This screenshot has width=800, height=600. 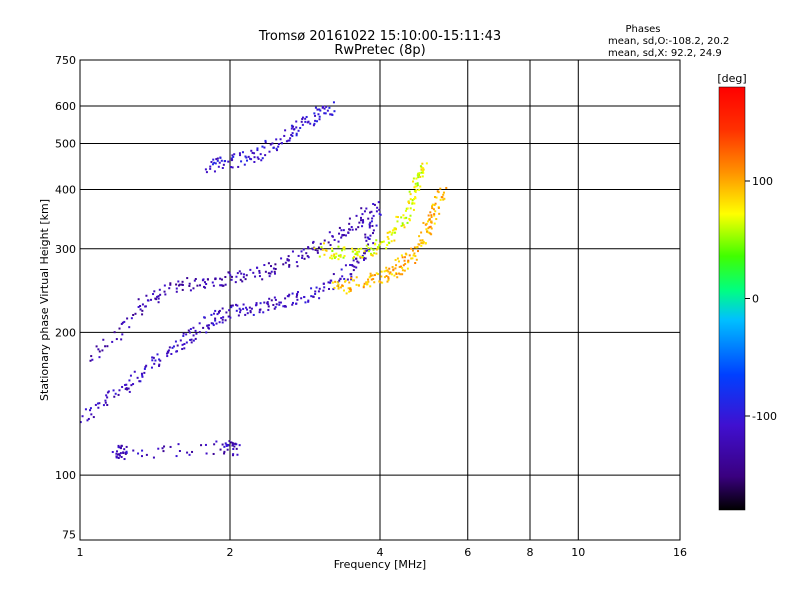 What do you see at coordinates (762, 181) in the screenshot?
I see `colorbar-tick-label: 100` at bounding box center [762, 181].